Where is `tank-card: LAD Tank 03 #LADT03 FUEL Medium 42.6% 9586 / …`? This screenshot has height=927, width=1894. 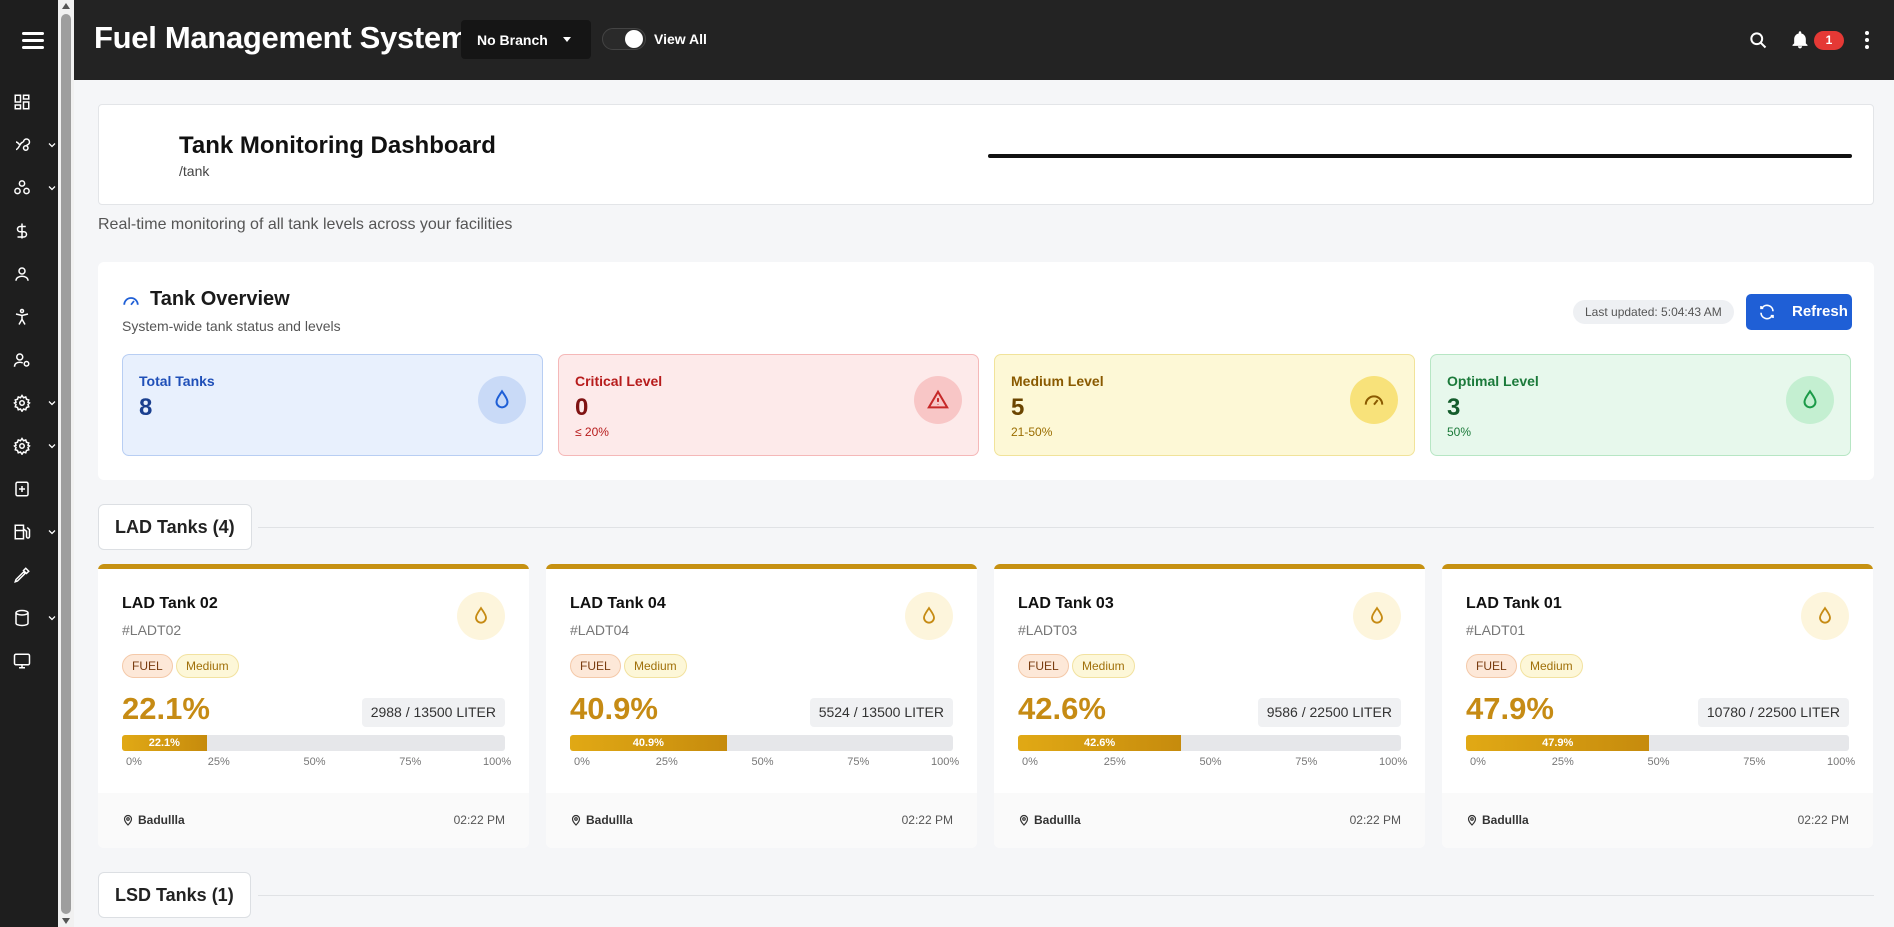 tank-card: LAD Tank 03 #LADT03 FUEL Medium 42.6% 9586 / … is located at coordinates (1209, 706).